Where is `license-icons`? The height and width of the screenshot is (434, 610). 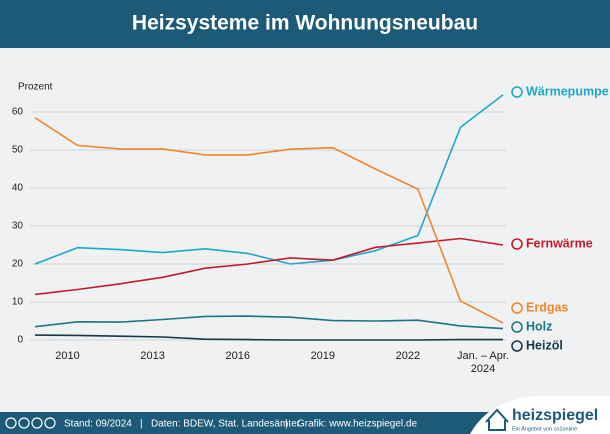
license-icons is located at coordinates (30, 423).